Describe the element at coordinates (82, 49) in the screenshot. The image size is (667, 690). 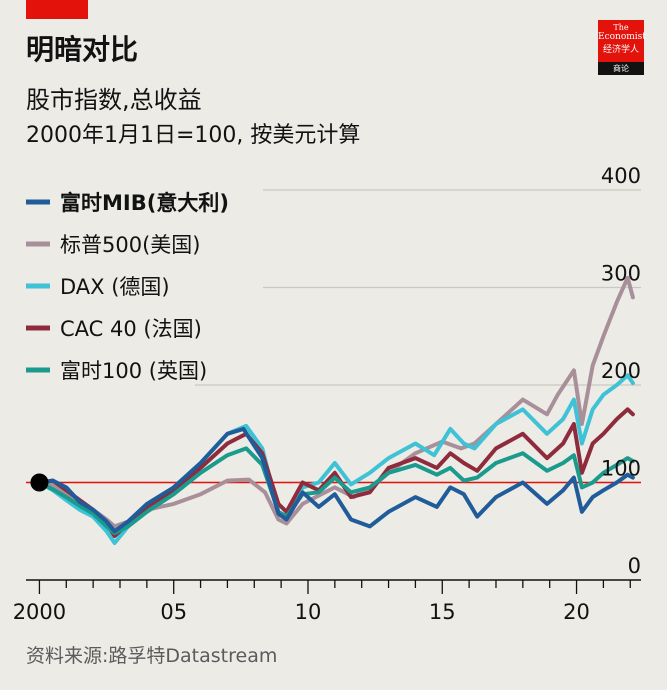
I see `chart-title: 明暗对比` at that location.